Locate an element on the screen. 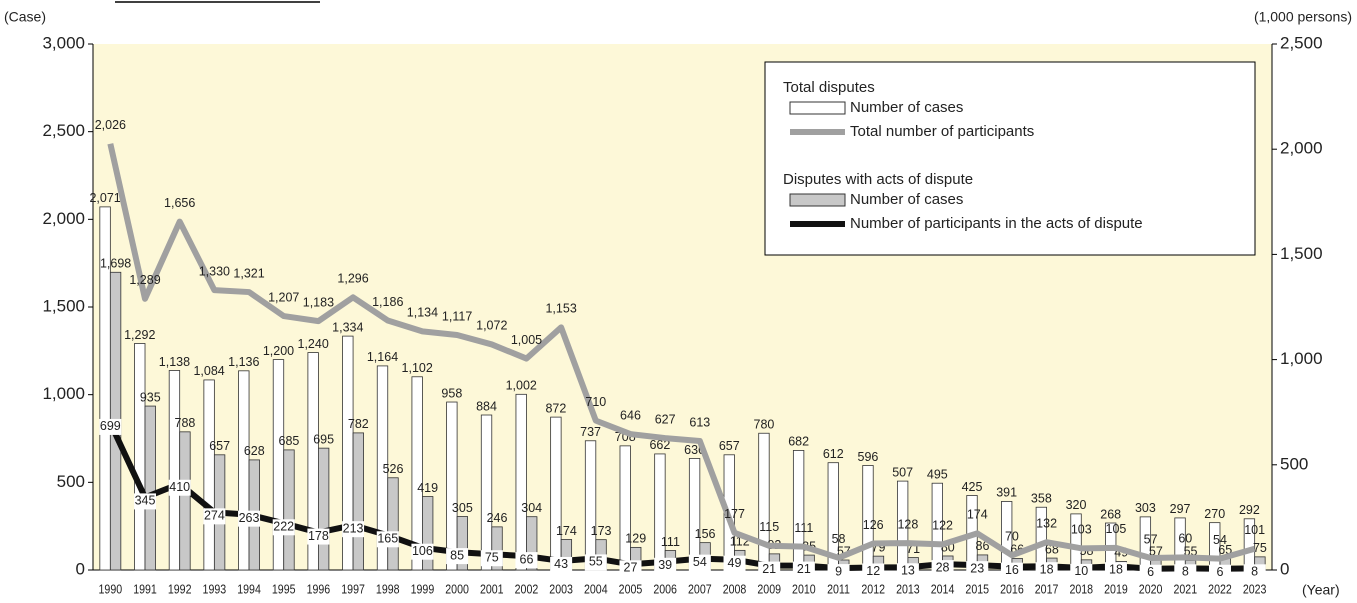 The height and width of the screenshot is (603, 1357). bar-value-label: 419 is located at coordinates (427, 488).